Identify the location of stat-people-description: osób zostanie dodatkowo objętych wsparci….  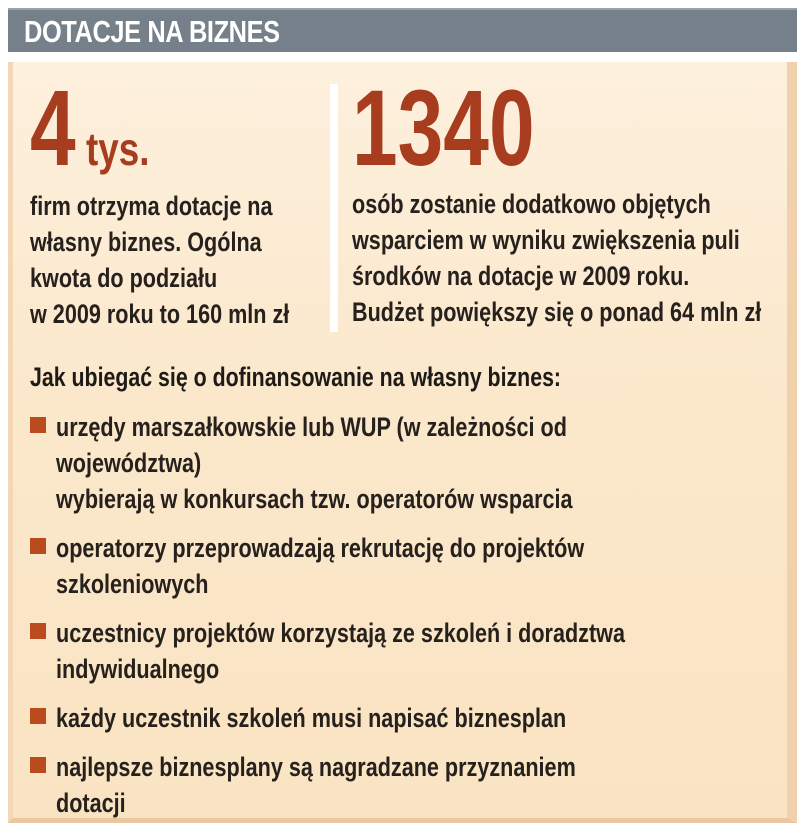
(557, 258).